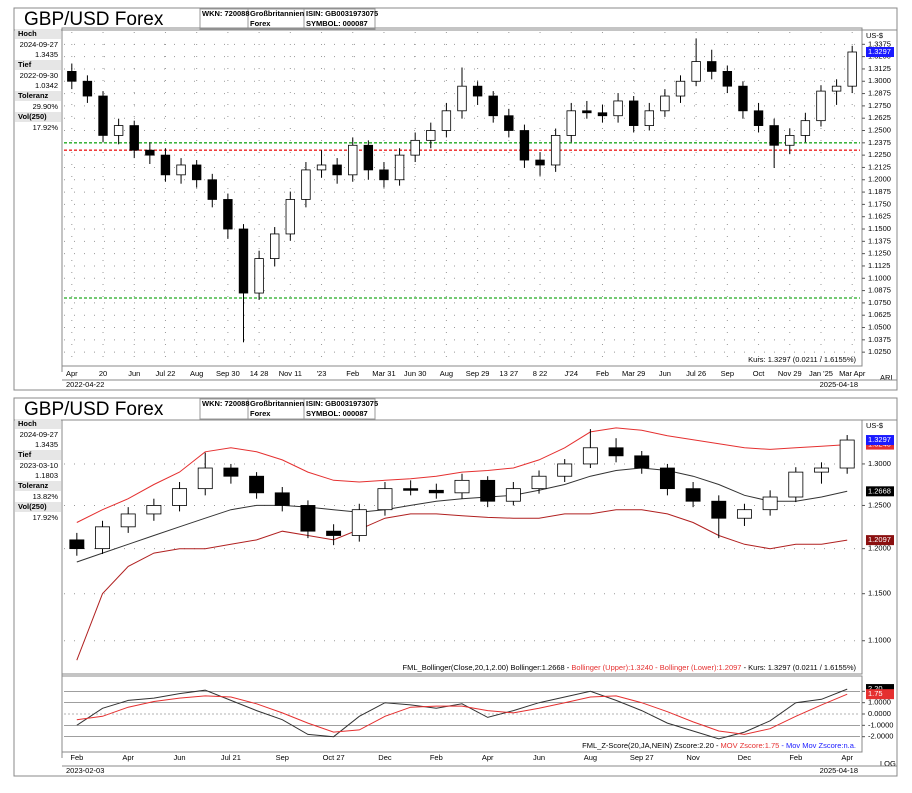 Image resolution: width=912 pixels, height=793 pixels. I want to click on x-tick-label: Sep 27, so click(642, 757).